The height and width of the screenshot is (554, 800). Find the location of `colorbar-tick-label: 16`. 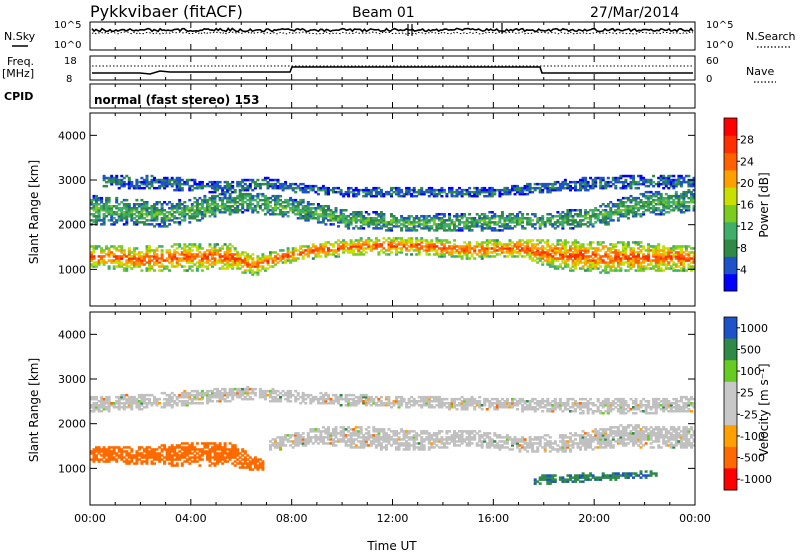

colorbar-tick-label: 16 is located at coordinates (747, 205).